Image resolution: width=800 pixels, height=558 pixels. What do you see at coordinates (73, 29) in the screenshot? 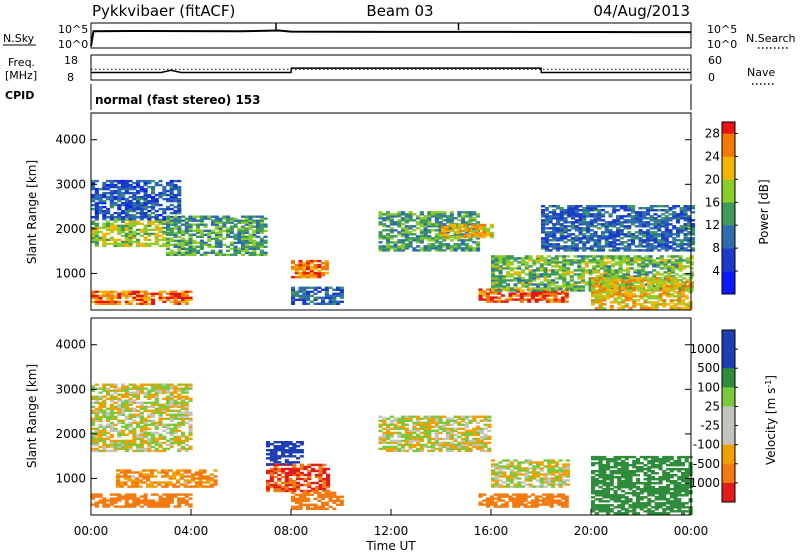
I see `noise-ytick-top-left: 10^5` at bounding box center [73, 29].